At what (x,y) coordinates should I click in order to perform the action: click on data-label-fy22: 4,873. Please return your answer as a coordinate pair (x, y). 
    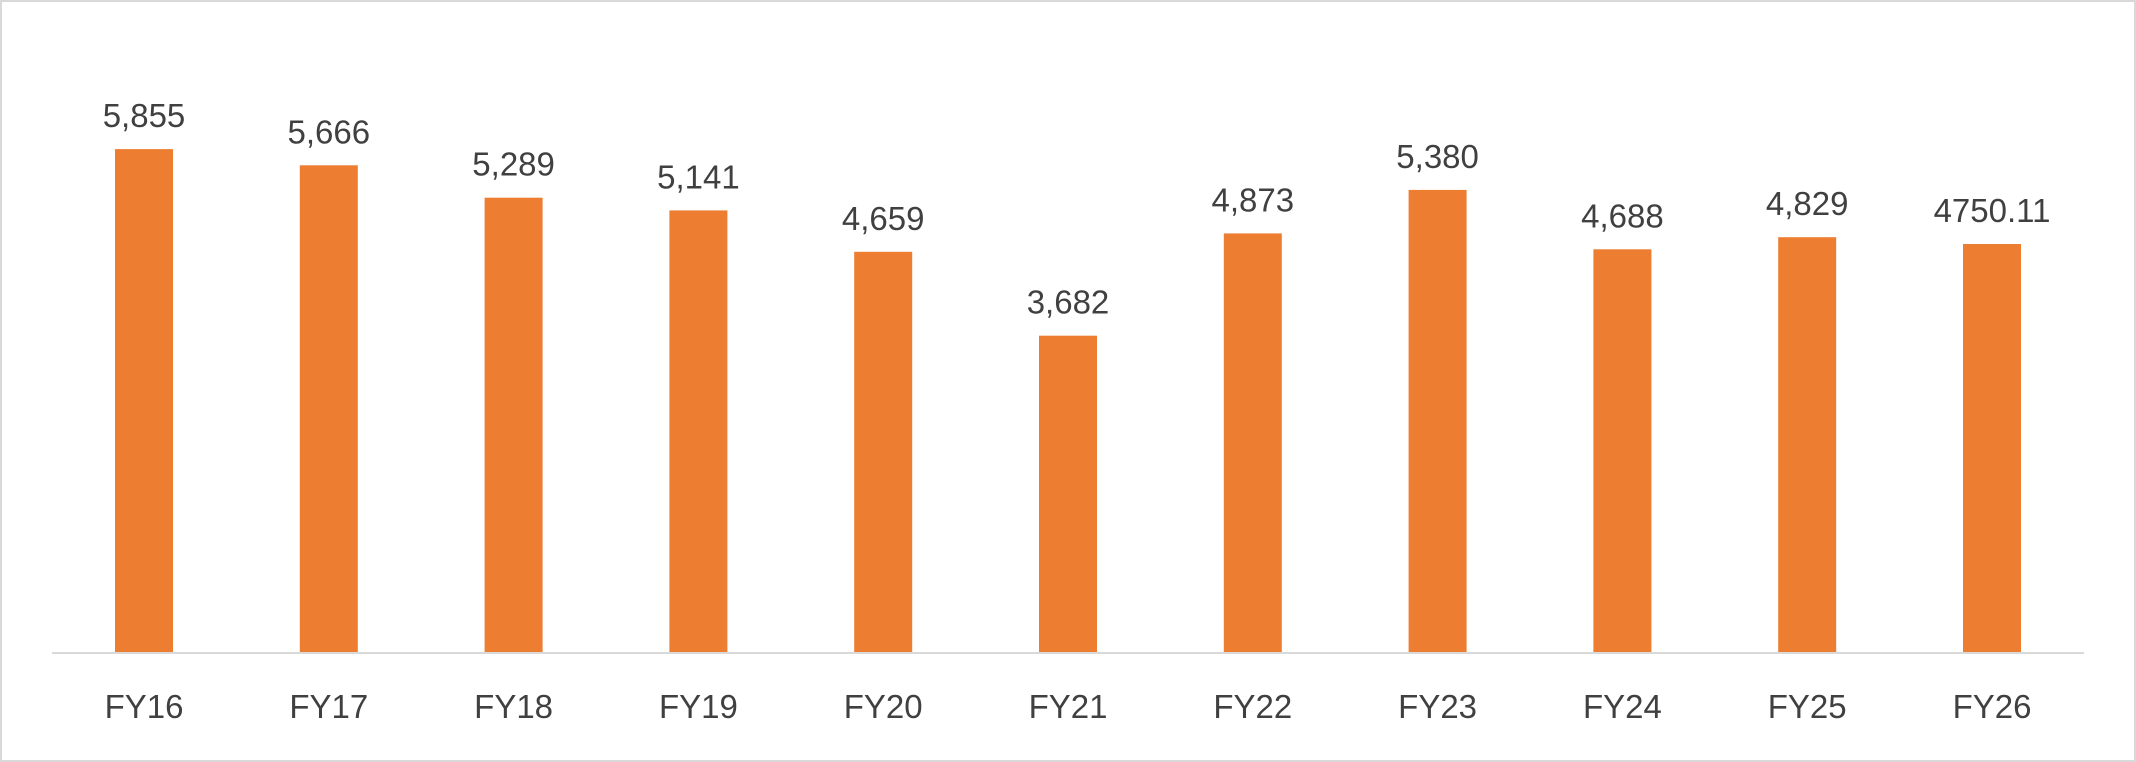
    Looking at the image, I should click on (1253, 199).